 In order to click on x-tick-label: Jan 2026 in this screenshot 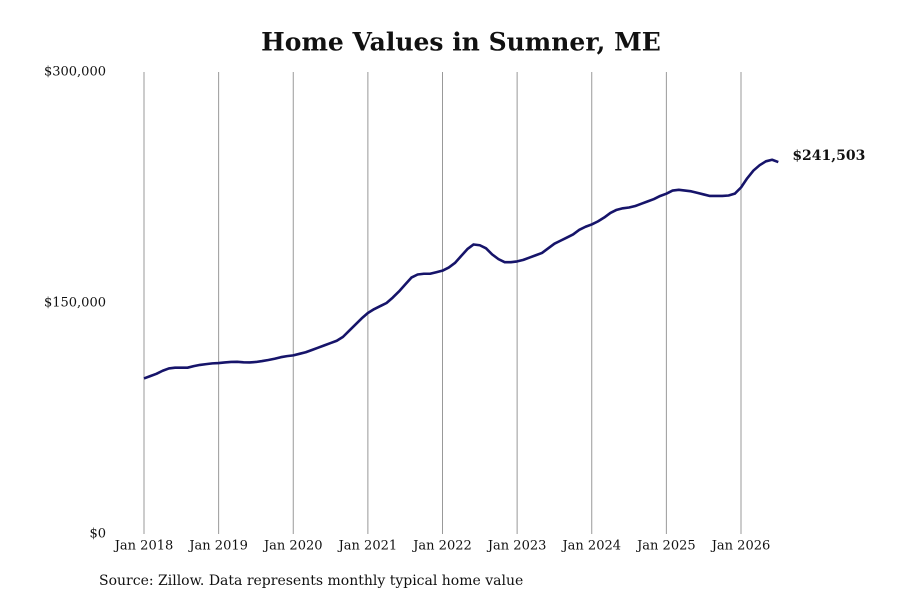, I will do `click(740, 546)`.